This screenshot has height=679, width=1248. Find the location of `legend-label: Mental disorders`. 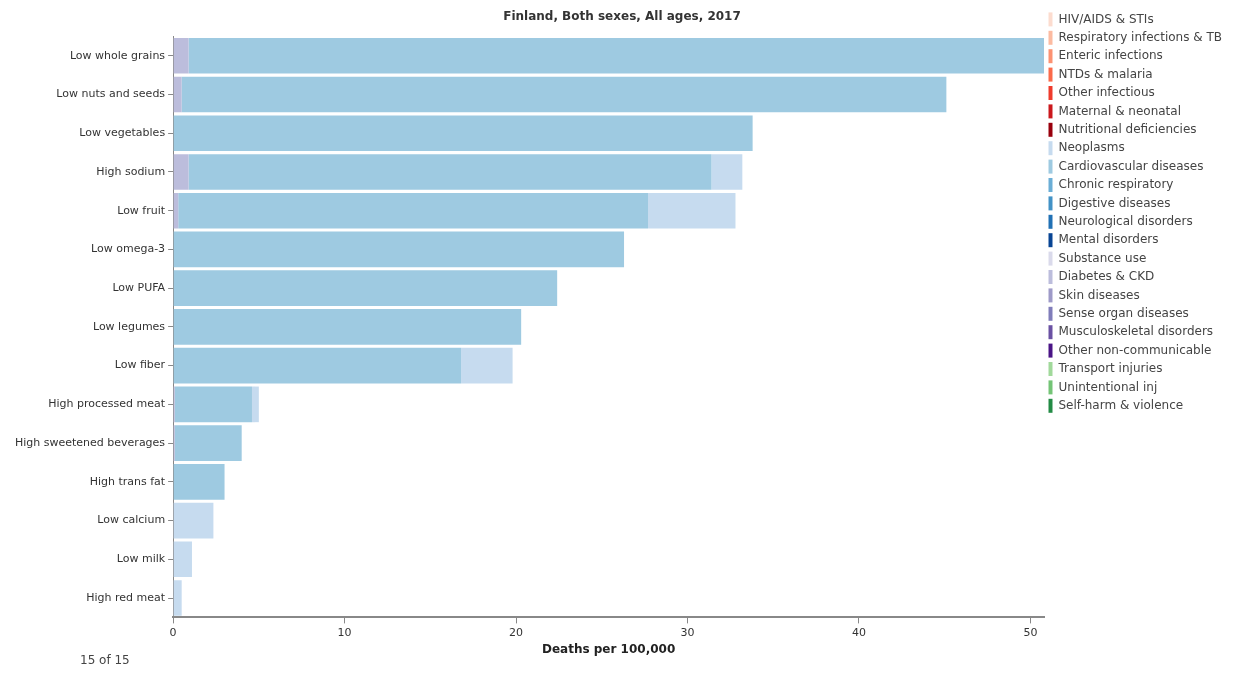

legend-label: Mental disorders is located at coordinates (1108, 239).